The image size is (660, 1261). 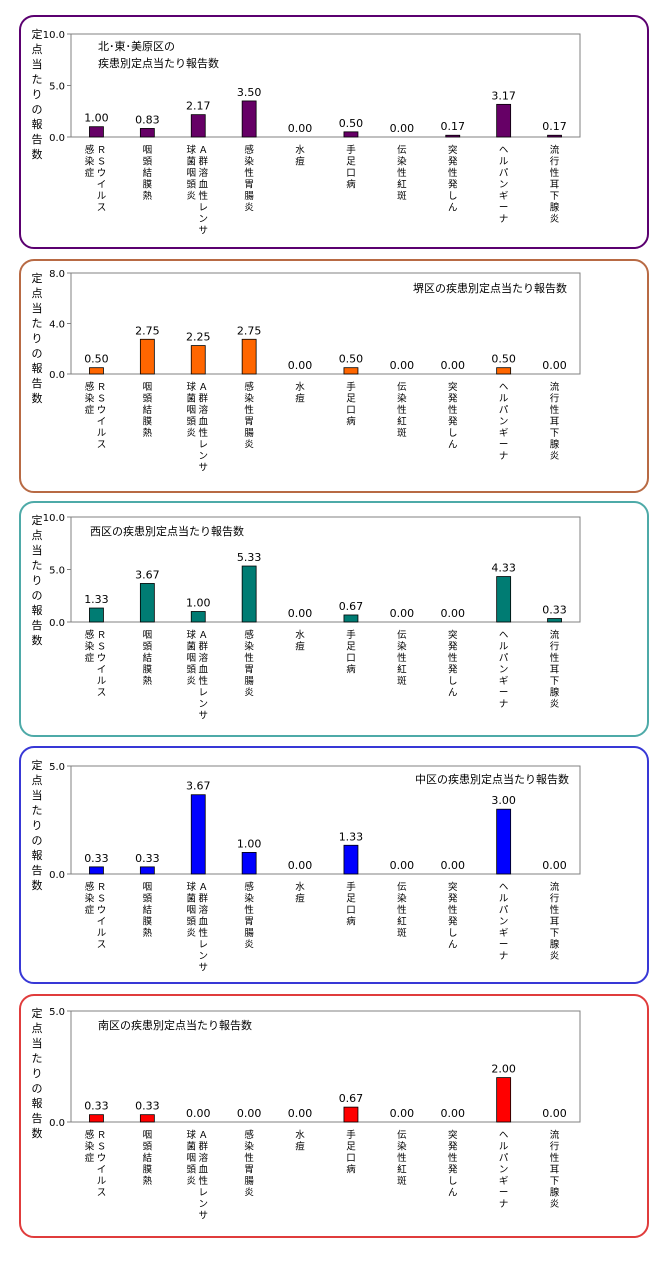 What do you see at coordinates (102, 410) in the screenshot?
I see `category-label-char: ウ` at bounding box center [102, 410].